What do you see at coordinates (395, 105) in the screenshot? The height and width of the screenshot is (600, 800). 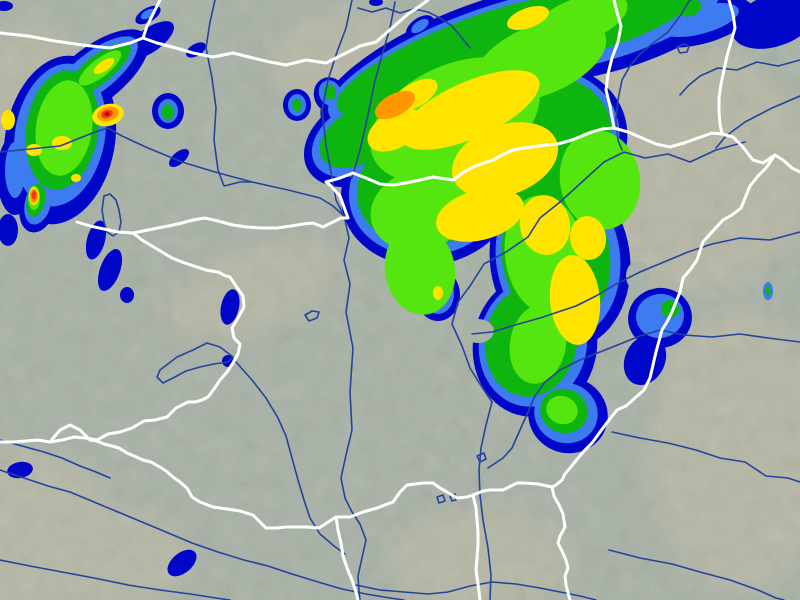 I see `precip-main-band-level6` at bounding box center [395, 105].